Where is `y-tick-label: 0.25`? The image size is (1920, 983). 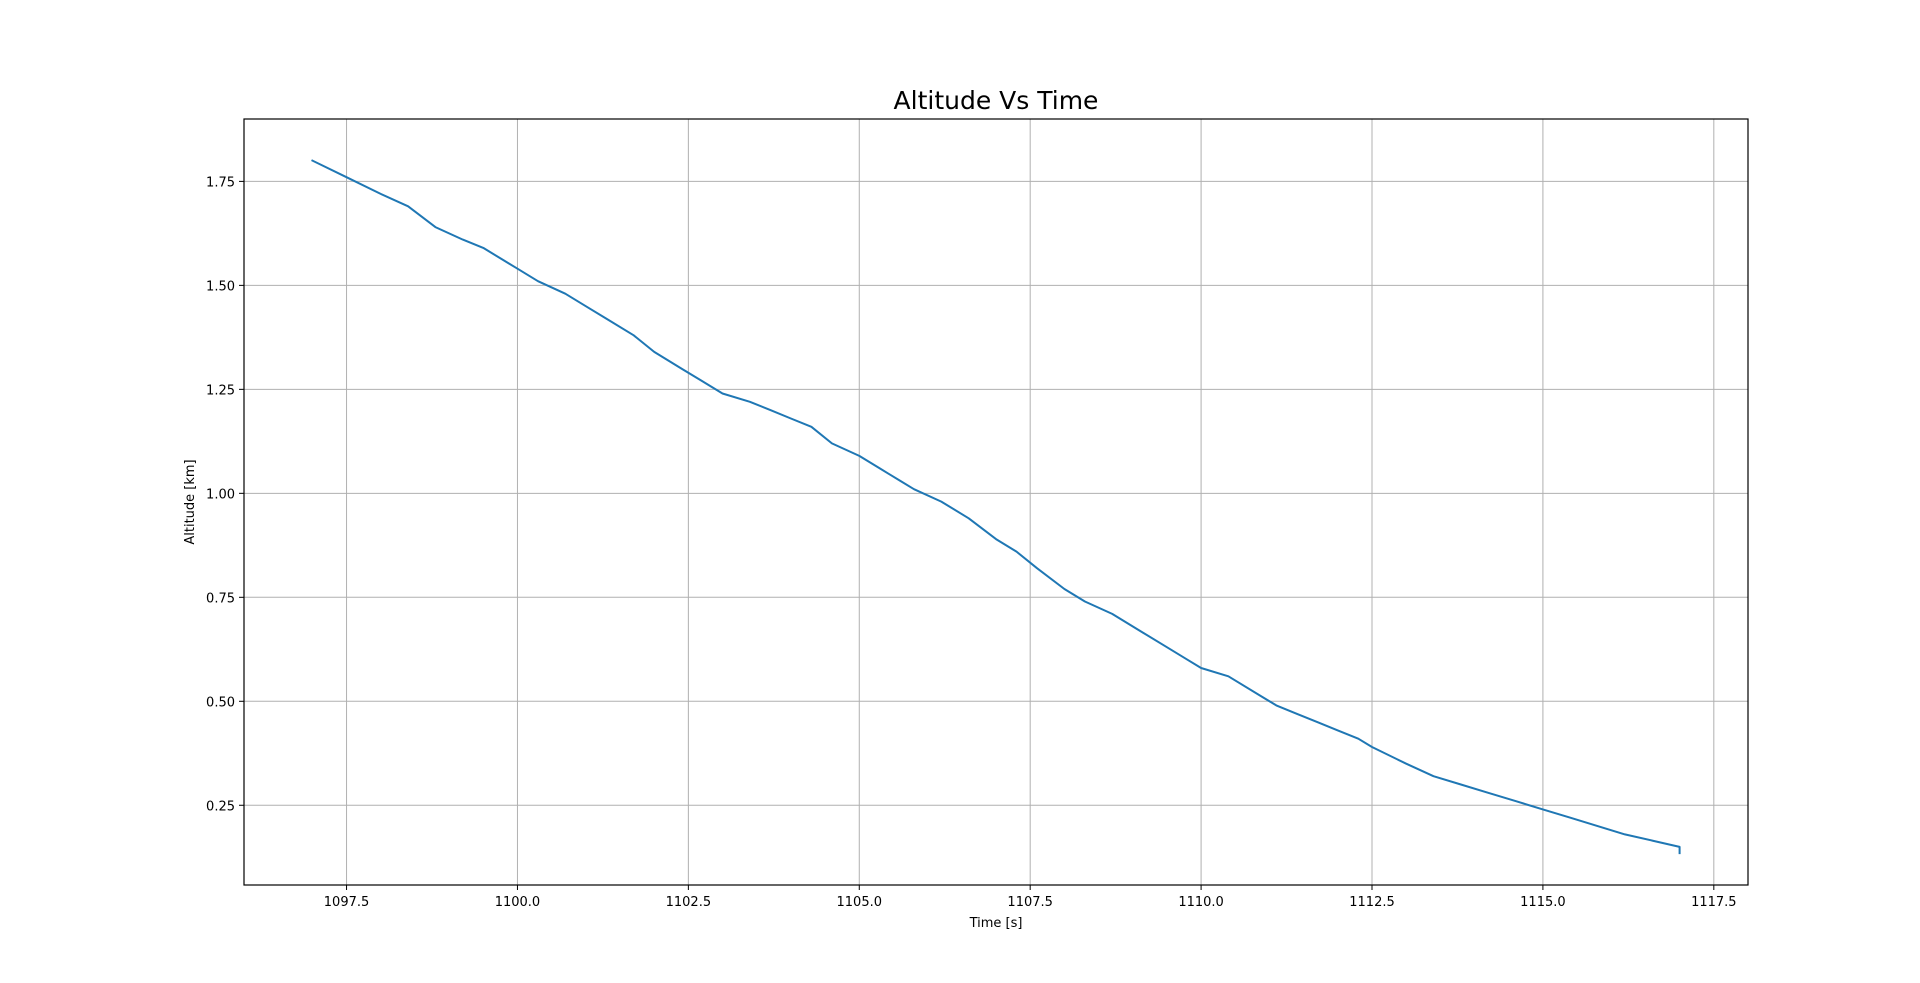 y-tick-label: 0.25 is located at coordinates (220, 806).